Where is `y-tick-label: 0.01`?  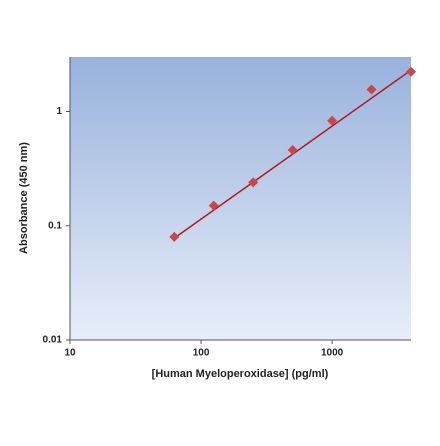
y-tick-label: 0.01 is located at coordinates (53, 340).